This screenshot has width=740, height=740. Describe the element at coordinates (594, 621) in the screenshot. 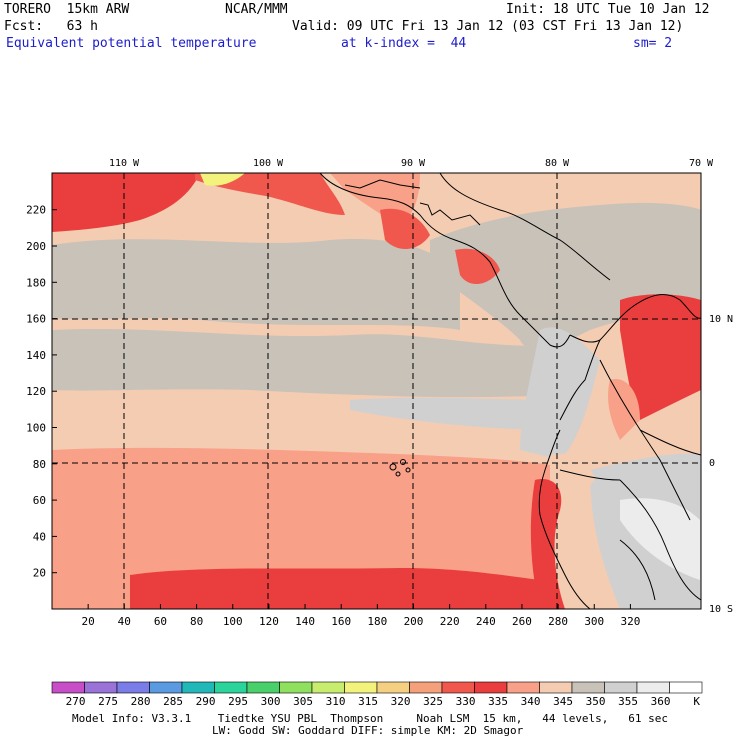

I see `x-tick-label: 300` at that location.